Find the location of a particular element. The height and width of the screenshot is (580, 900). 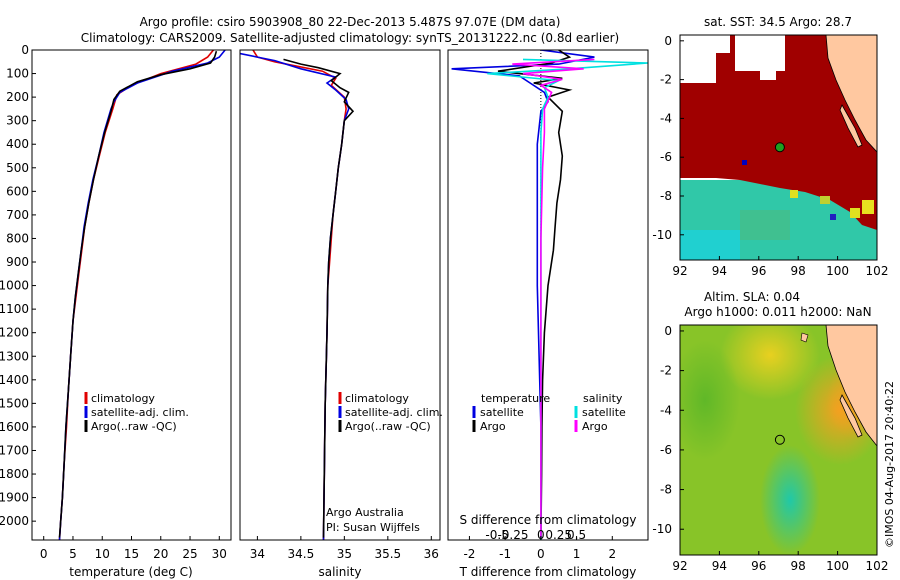

x-tick-label: 36 is located at coordinates (431, 554).